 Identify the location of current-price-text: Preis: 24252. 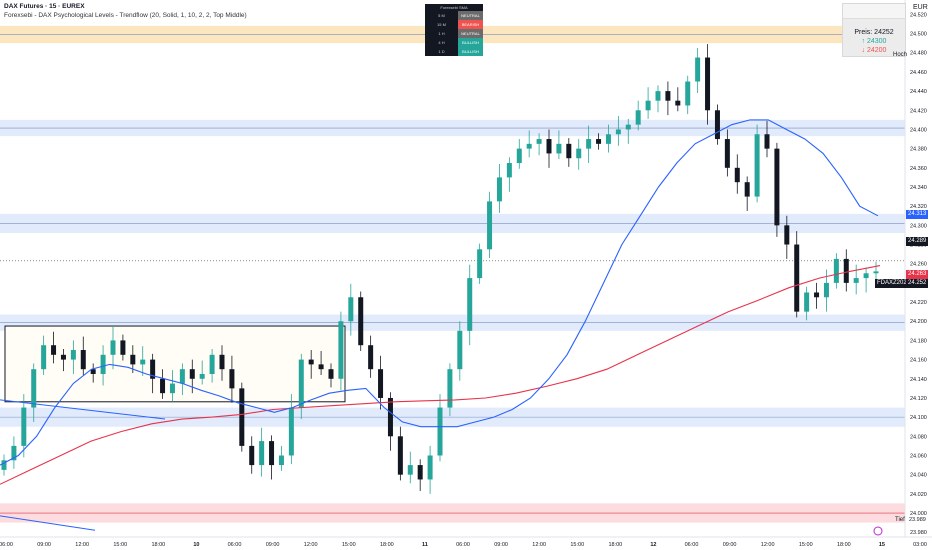
(874, 32).